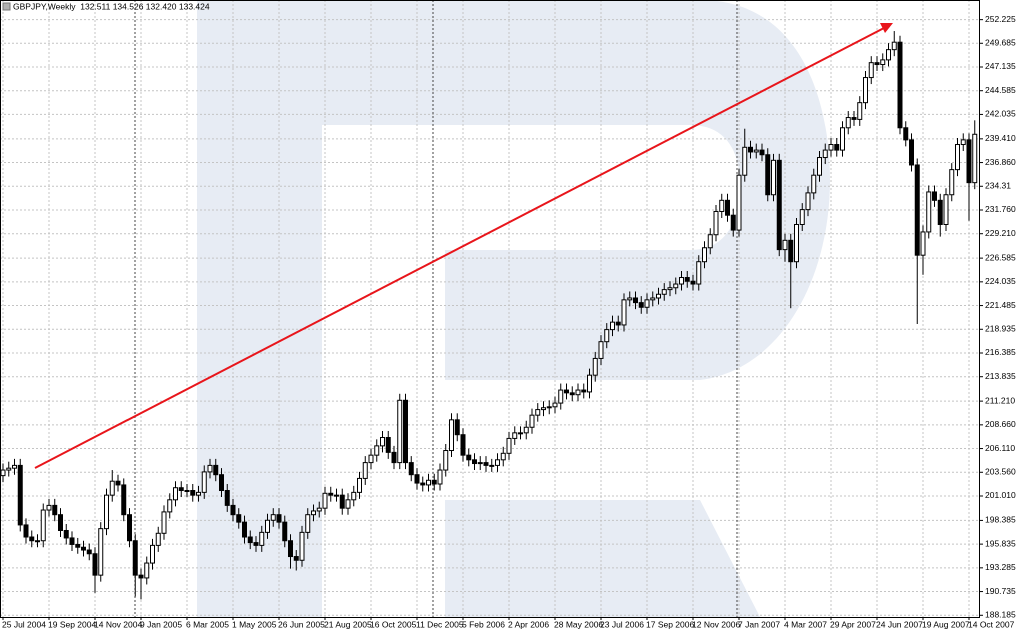 The width and height of the screenshot is (1020, 635). I want to click on x-tick-label: 6 Mar 2005, so click(207, 624).